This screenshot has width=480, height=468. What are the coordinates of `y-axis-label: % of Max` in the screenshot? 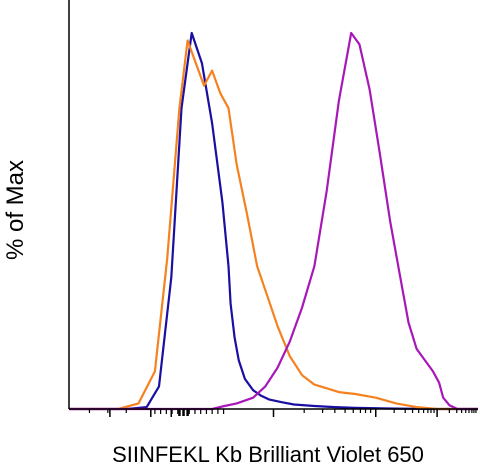 It's located at (15, 210).